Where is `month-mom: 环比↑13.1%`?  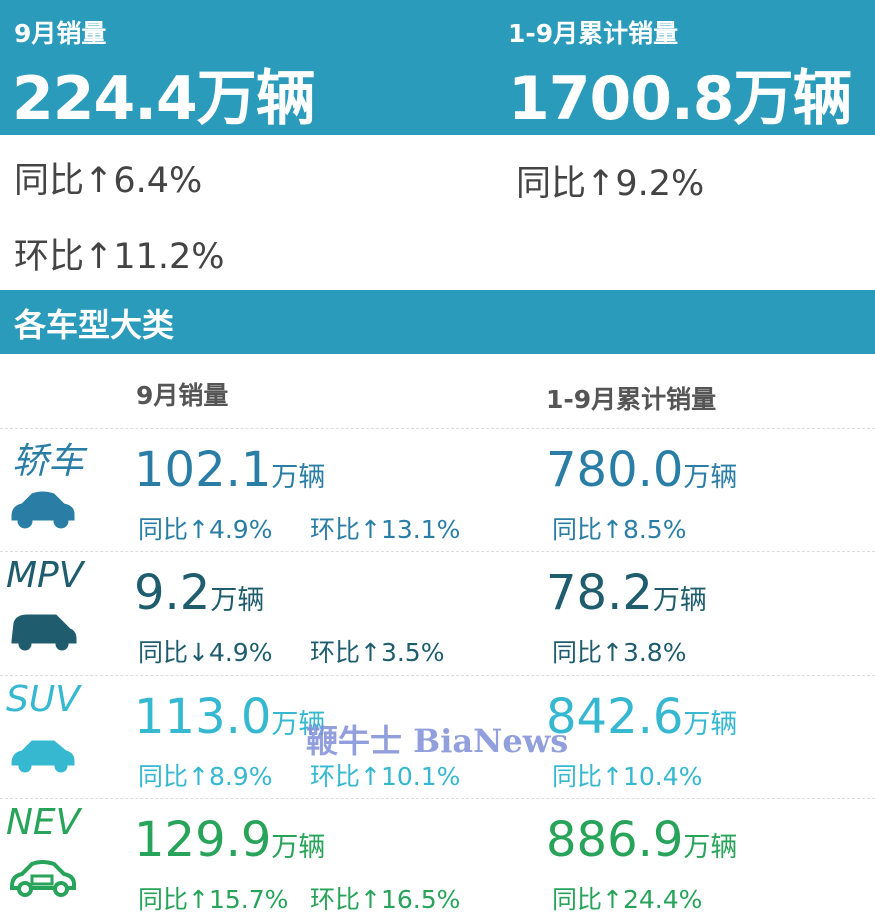
month-mom: 环比↑13.1% is located at coordinates (385, 529).